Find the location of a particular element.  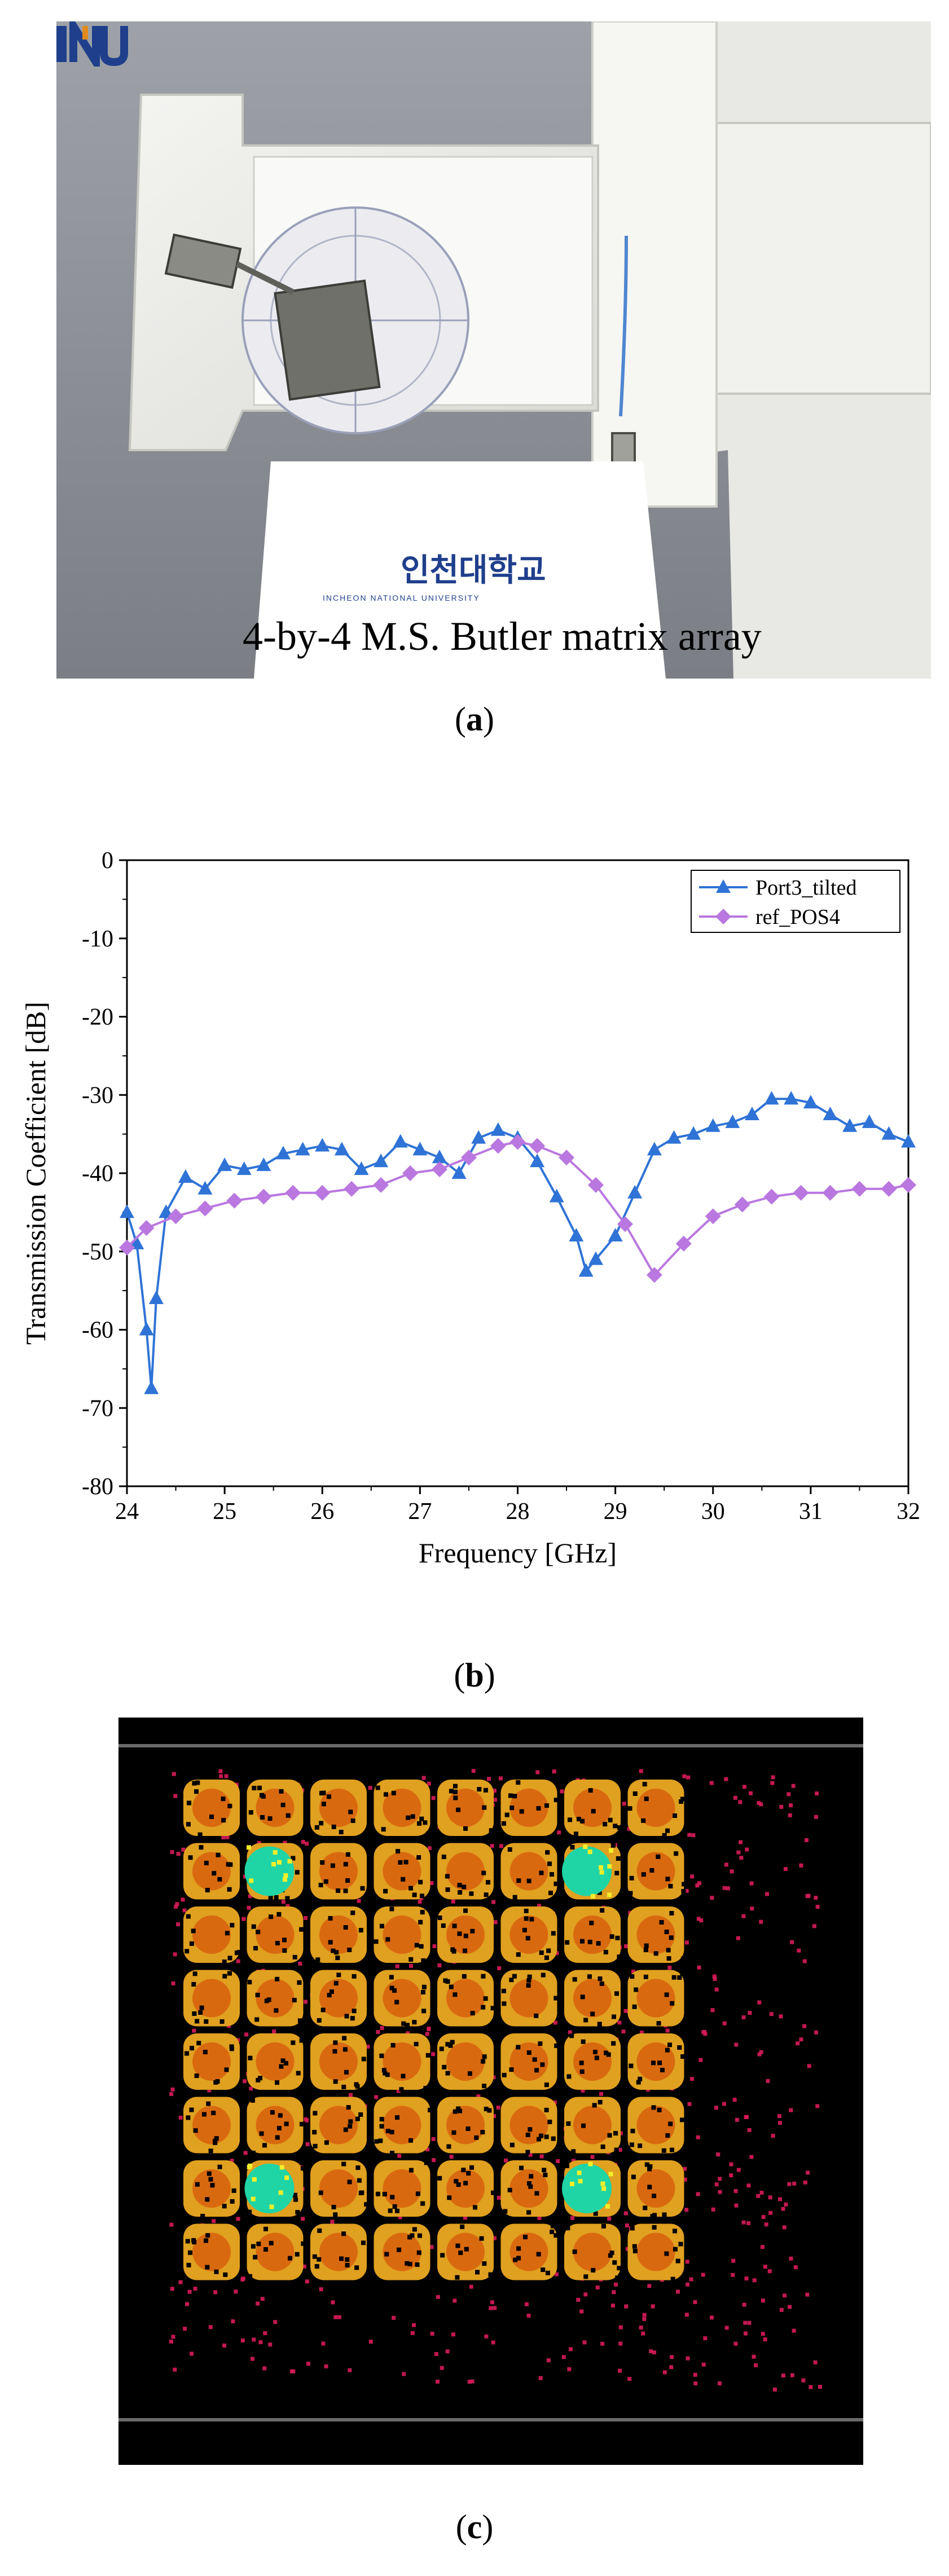

peak-edge-speckle is located at coordinates (601, 1868).